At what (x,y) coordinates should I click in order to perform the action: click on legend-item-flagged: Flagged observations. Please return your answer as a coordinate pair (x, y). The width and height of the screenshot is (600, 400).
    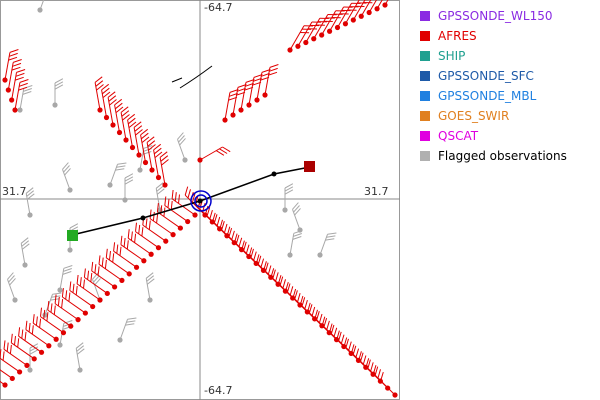
    Looking at the image, I should click on (509, 156).